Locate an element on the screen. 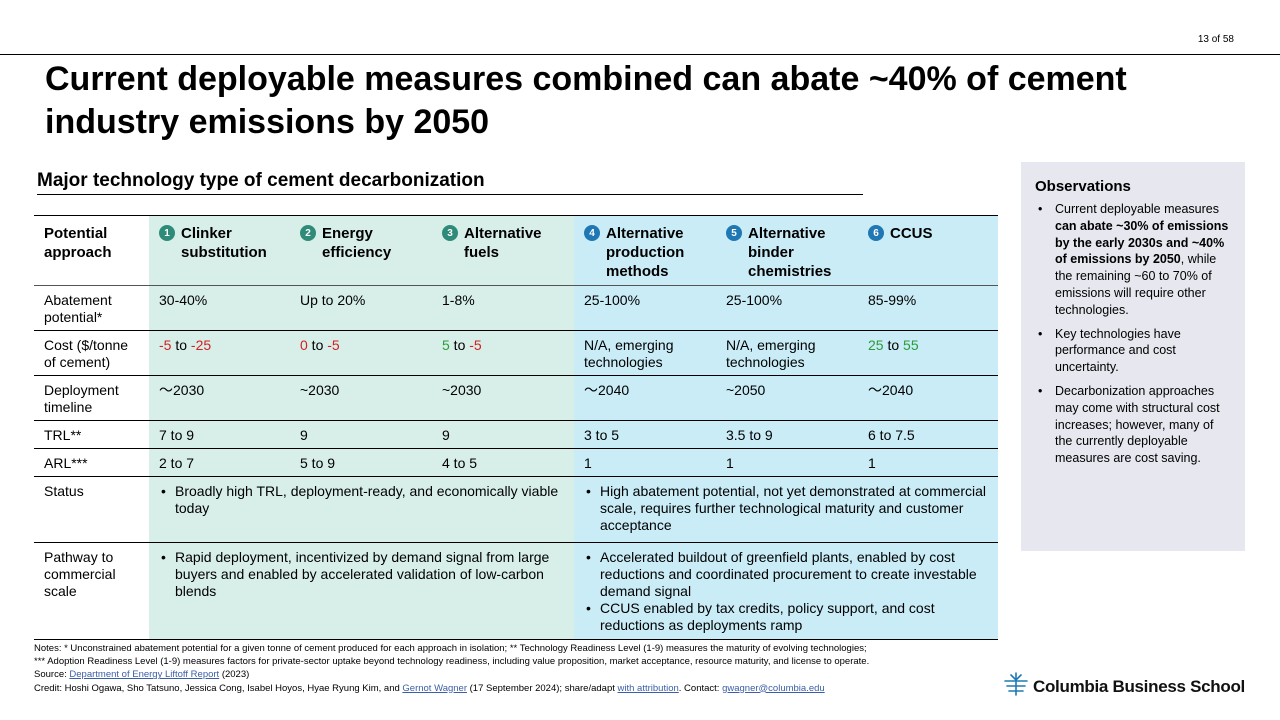 This screenshot has width=1280, height=720. col-header-ccus: 6 CCUS is located at coordinates (928, 250).